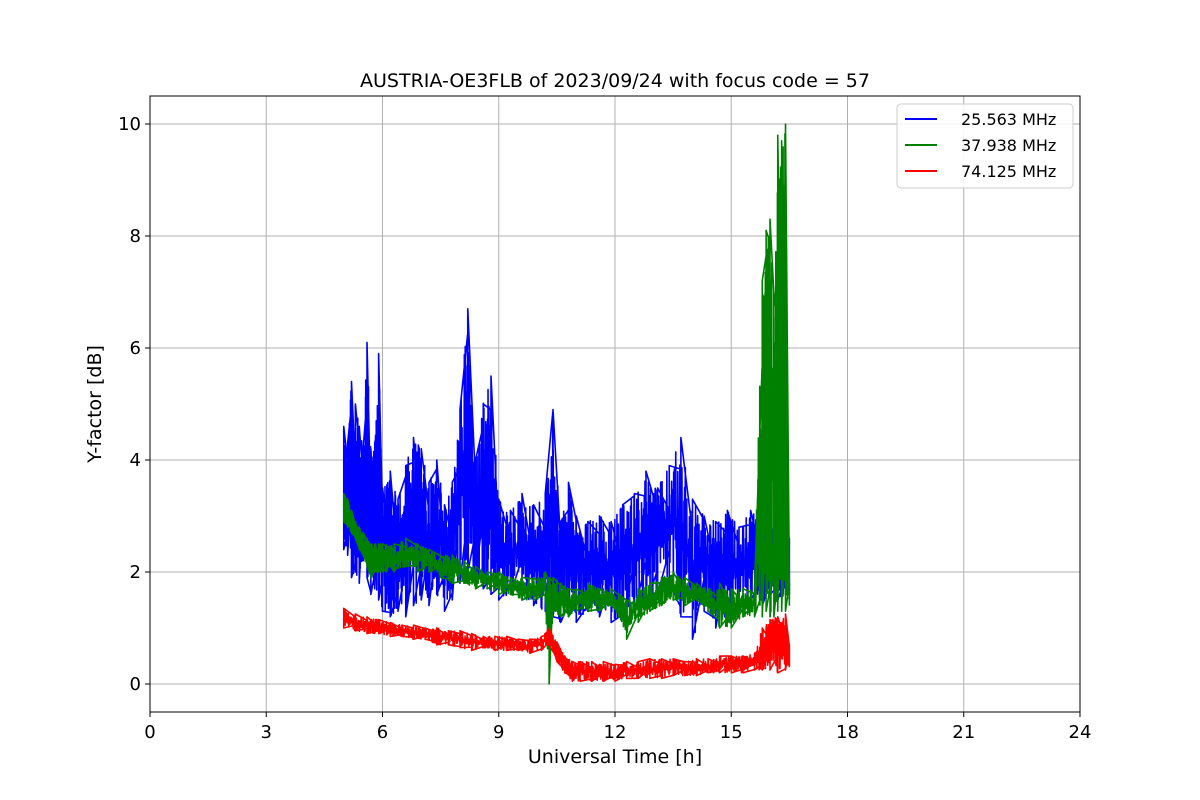 This screenshot has height=800, width=1200. Describe the element at coordinates (1008, 171) in the screenshot. I see `legend-label: 74.125 MHz` at that location.